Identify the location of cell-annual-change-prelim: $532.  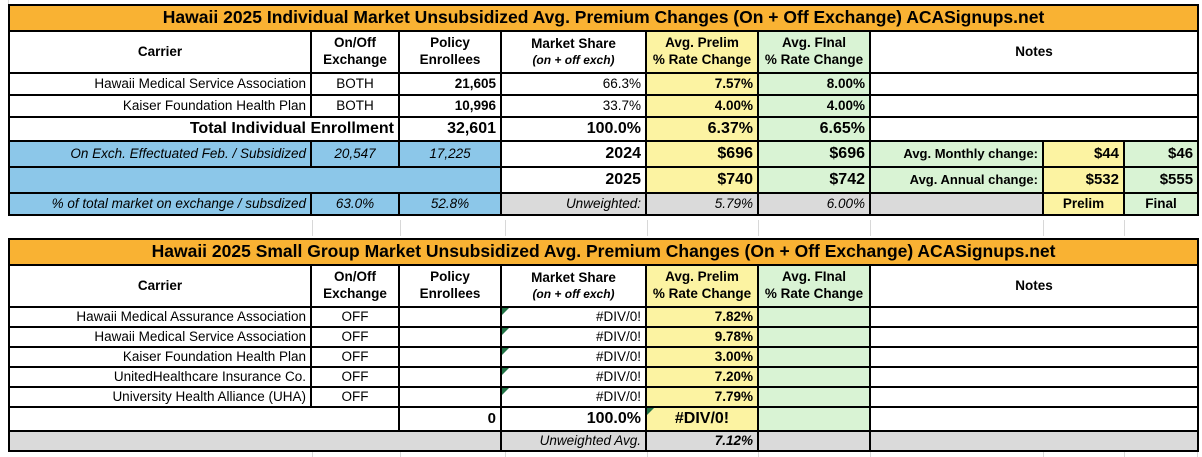
(1083, 180).